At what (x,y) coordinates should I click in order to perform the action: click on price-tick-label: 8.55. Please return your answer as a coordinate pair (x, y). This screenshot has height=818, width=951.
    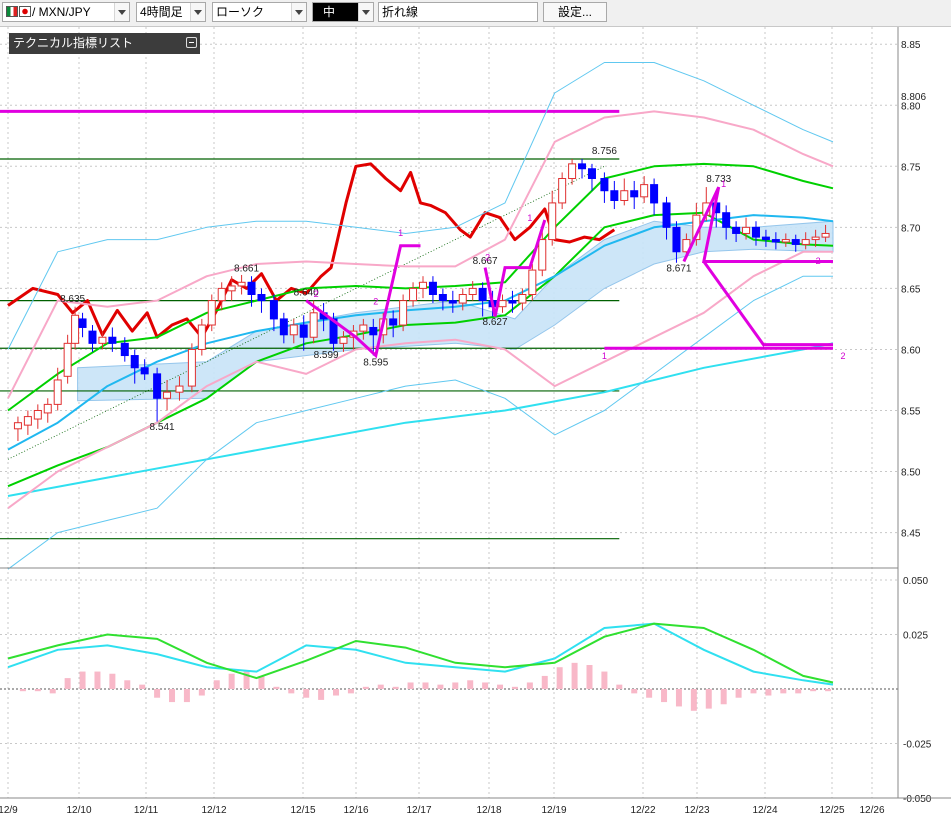
    Looking at the image, I should click on (911, 411).